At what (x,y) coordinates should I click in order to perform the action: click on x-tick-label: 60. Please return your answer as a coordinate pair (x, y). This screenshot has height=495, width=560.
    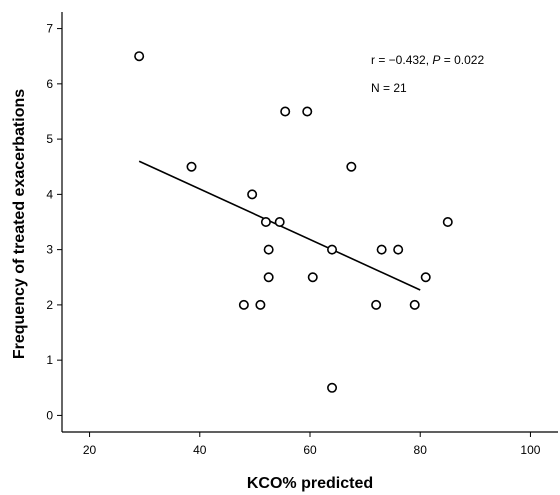
    Looking at the image, I should click on (310, 450).